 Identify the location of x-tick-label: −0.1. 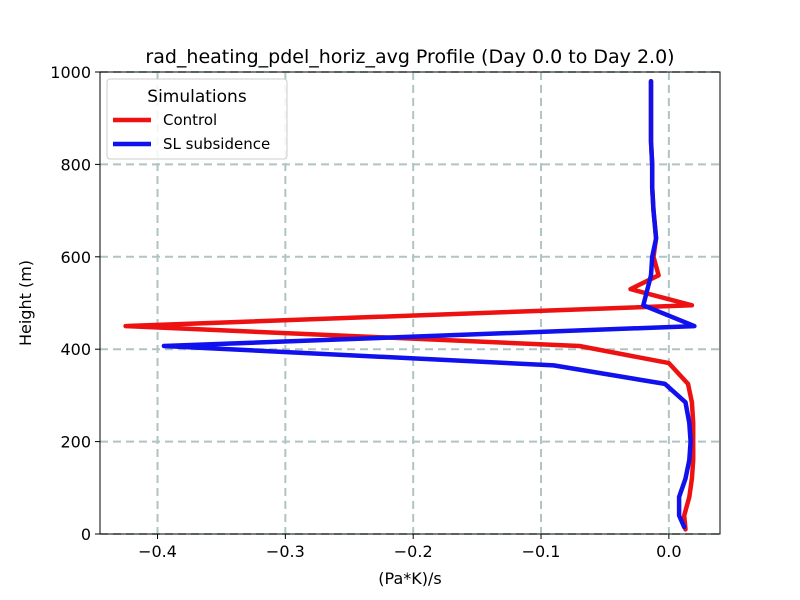
(541, 551).